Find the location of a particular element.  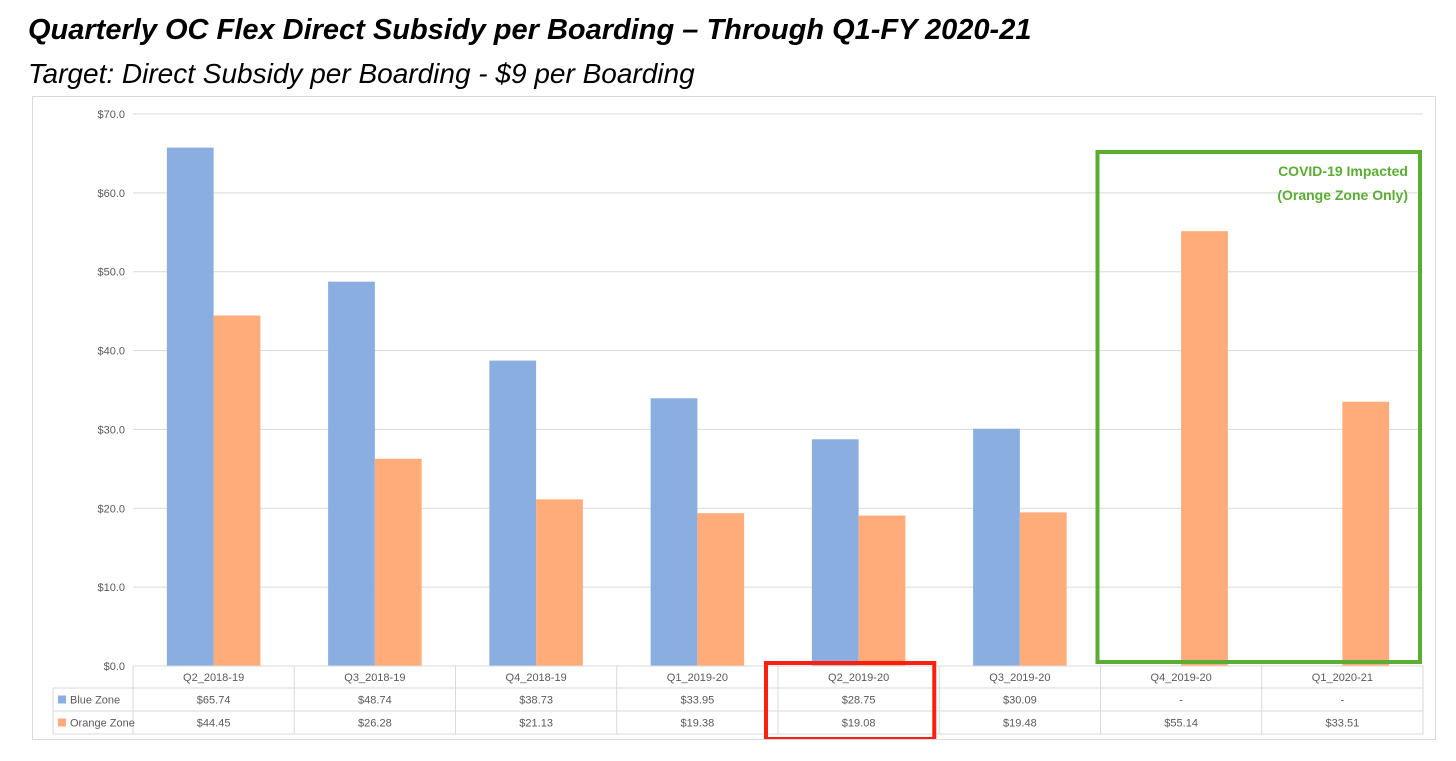

table-value: $30.09 is located at coordinates (1020, 701).